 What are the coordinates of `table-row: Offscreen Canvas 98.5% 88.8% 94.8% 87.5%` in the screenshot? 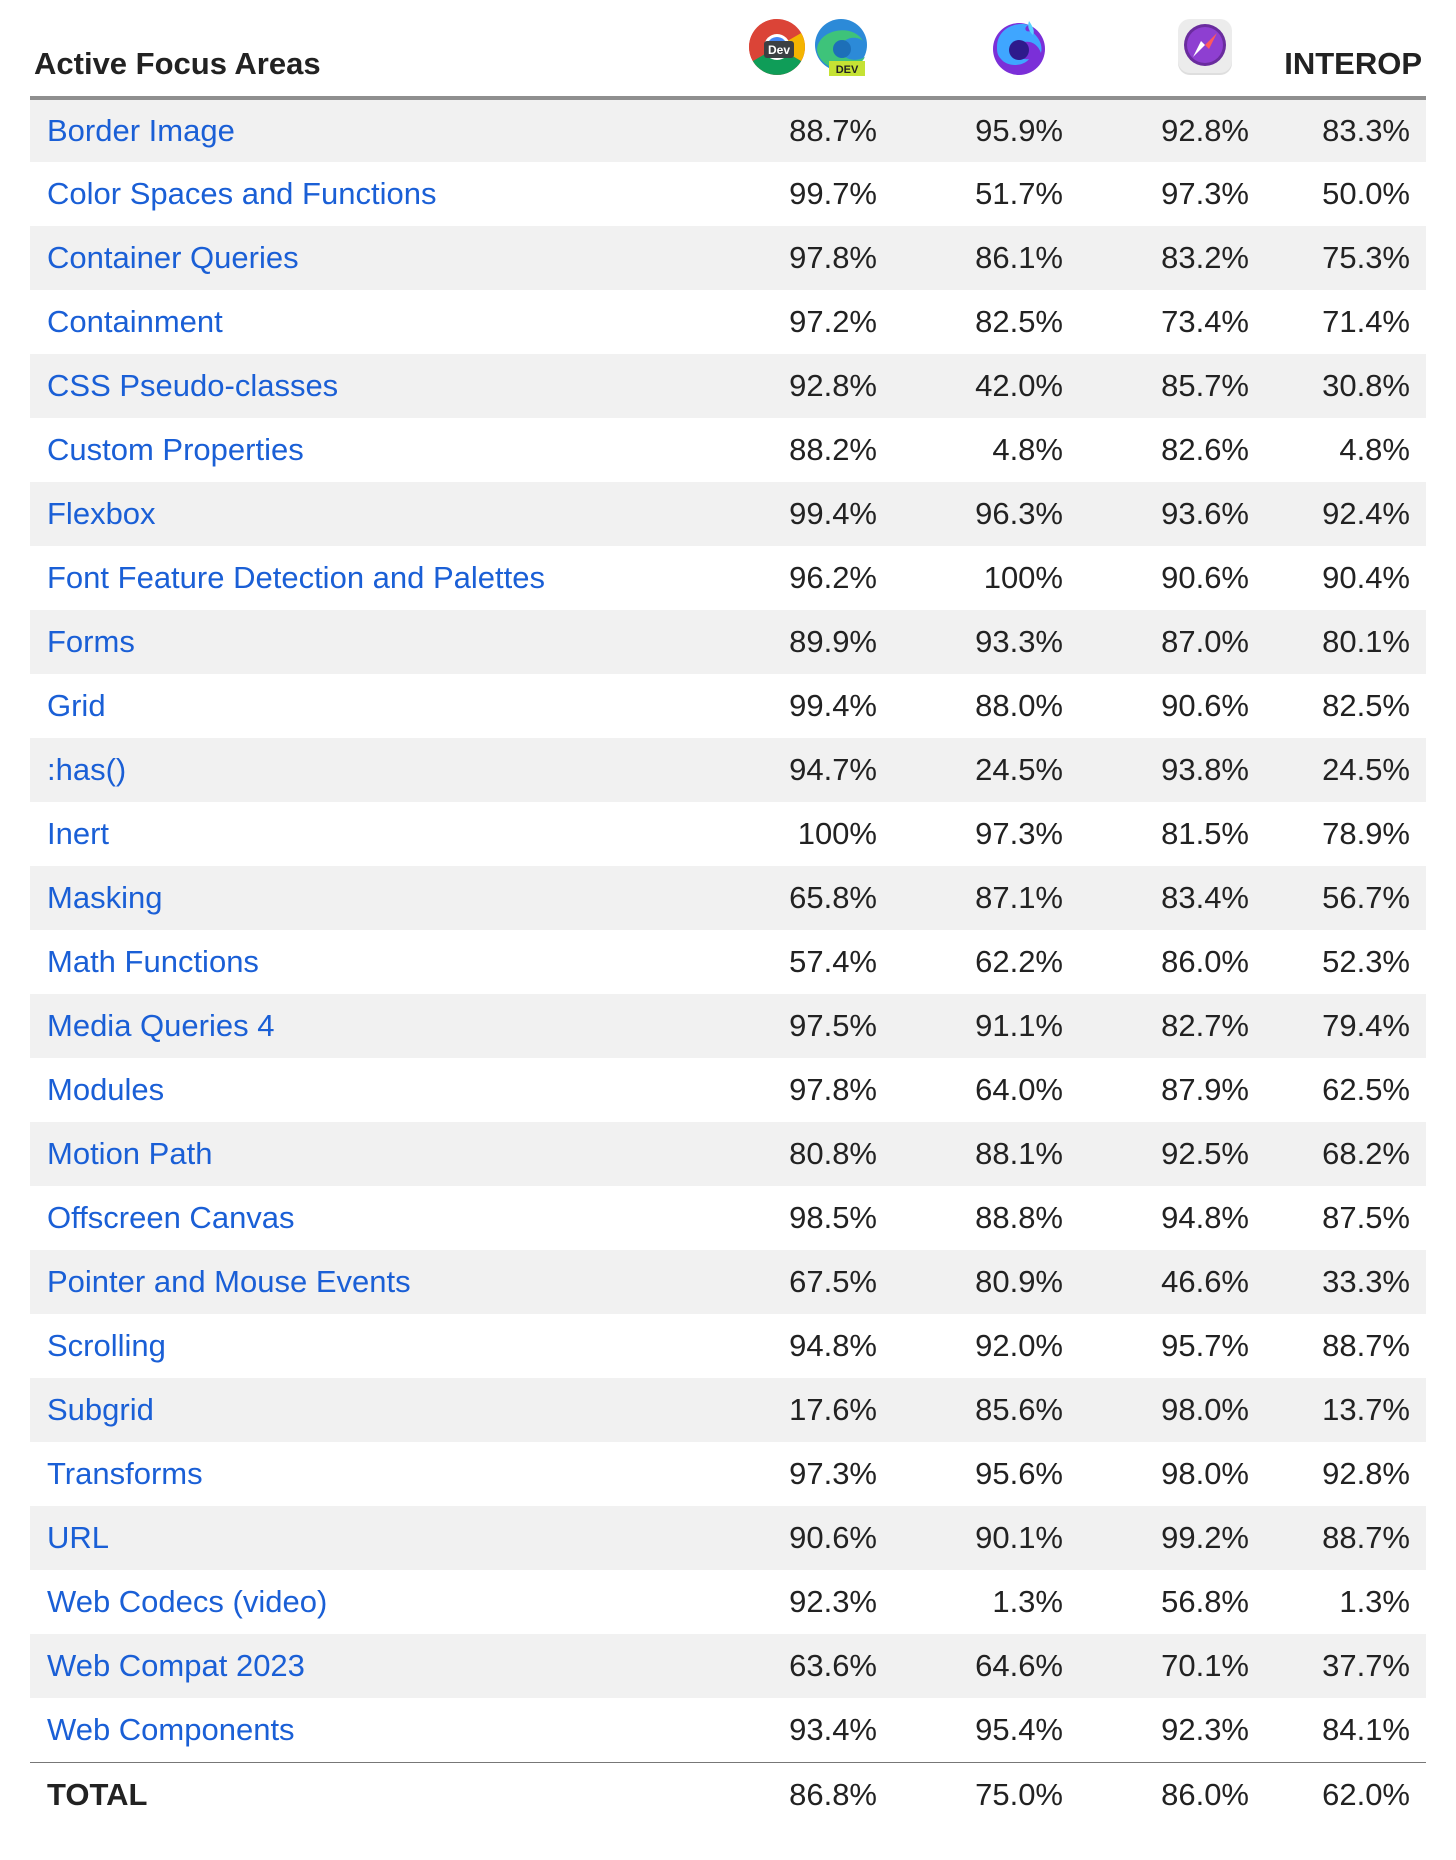 It's located at (728, 1218).